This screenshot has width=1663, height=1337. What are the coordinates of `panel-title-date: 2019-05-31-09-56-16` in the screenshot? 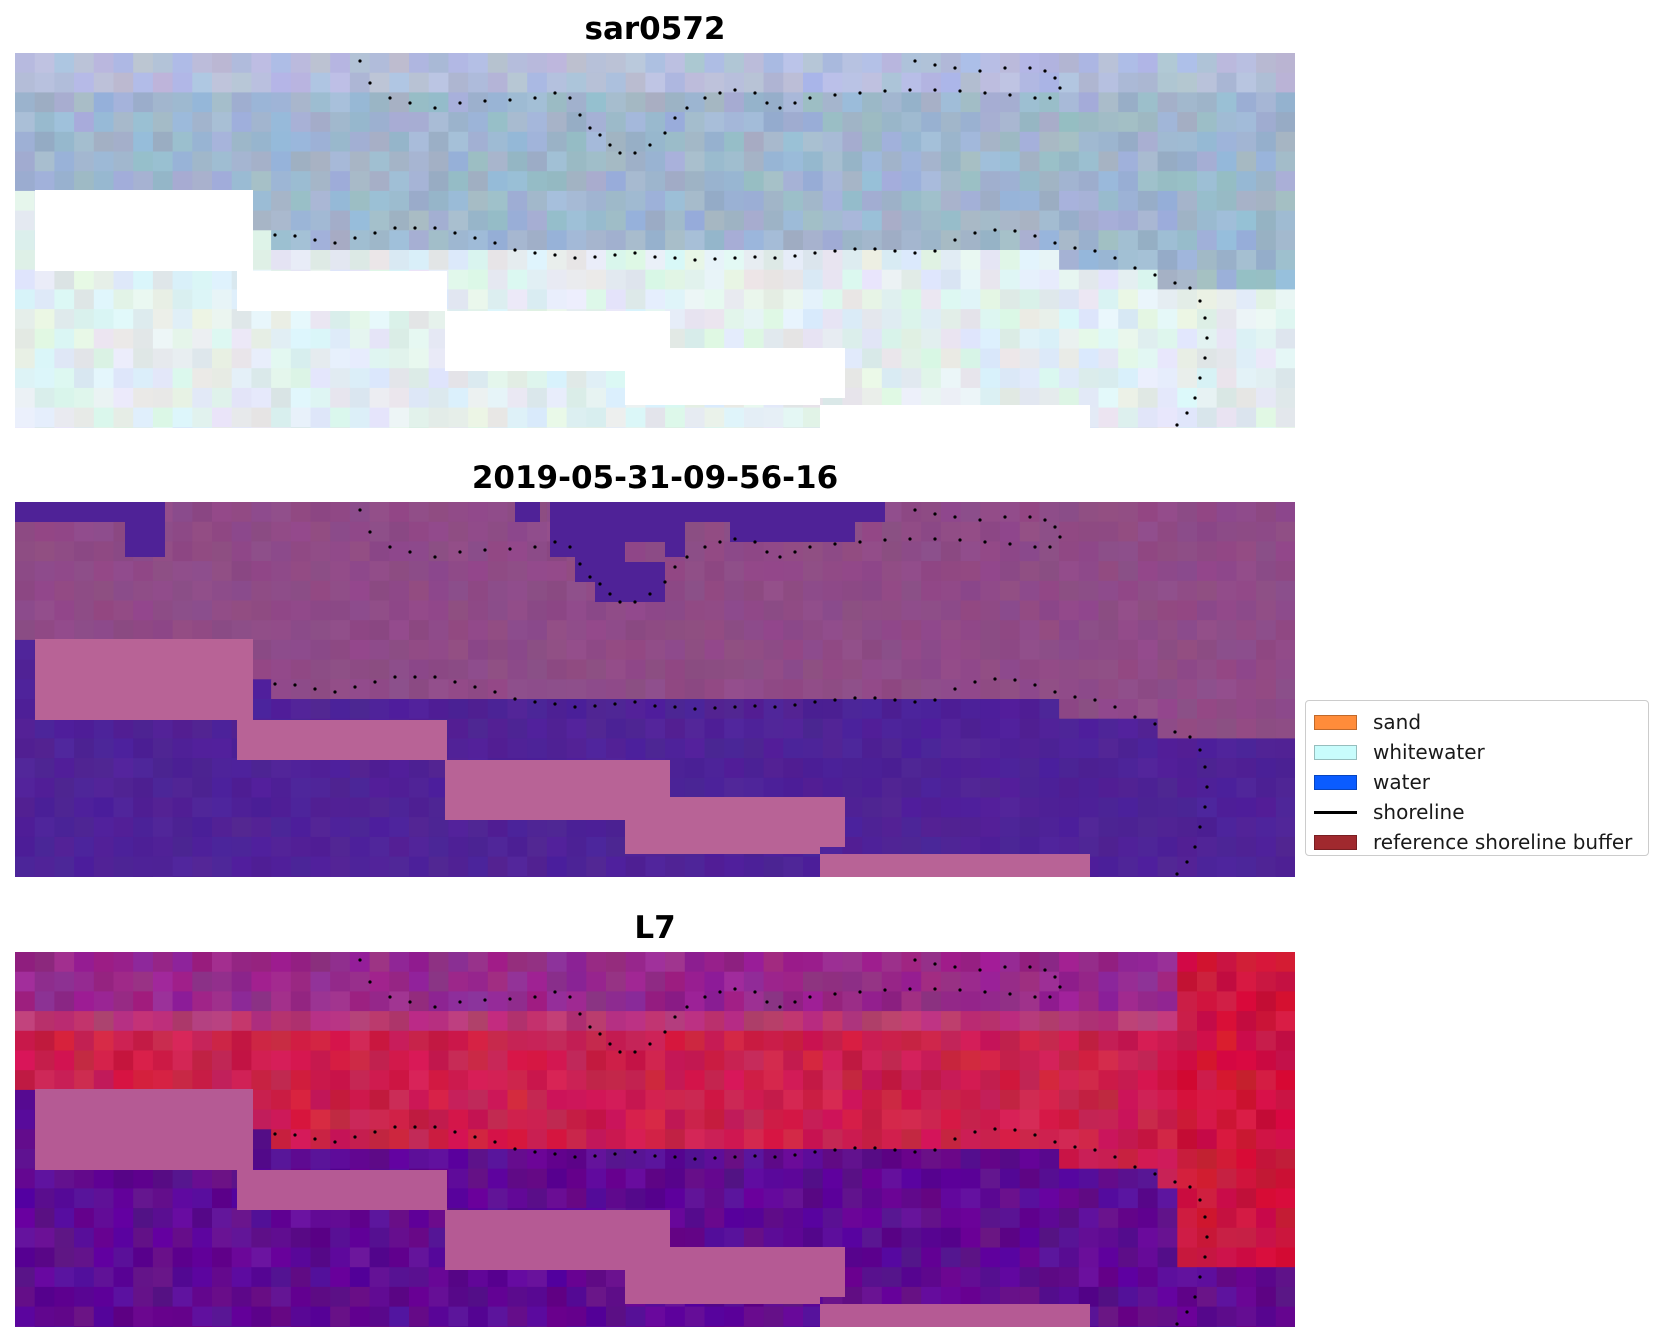 It's located at (655, 478).